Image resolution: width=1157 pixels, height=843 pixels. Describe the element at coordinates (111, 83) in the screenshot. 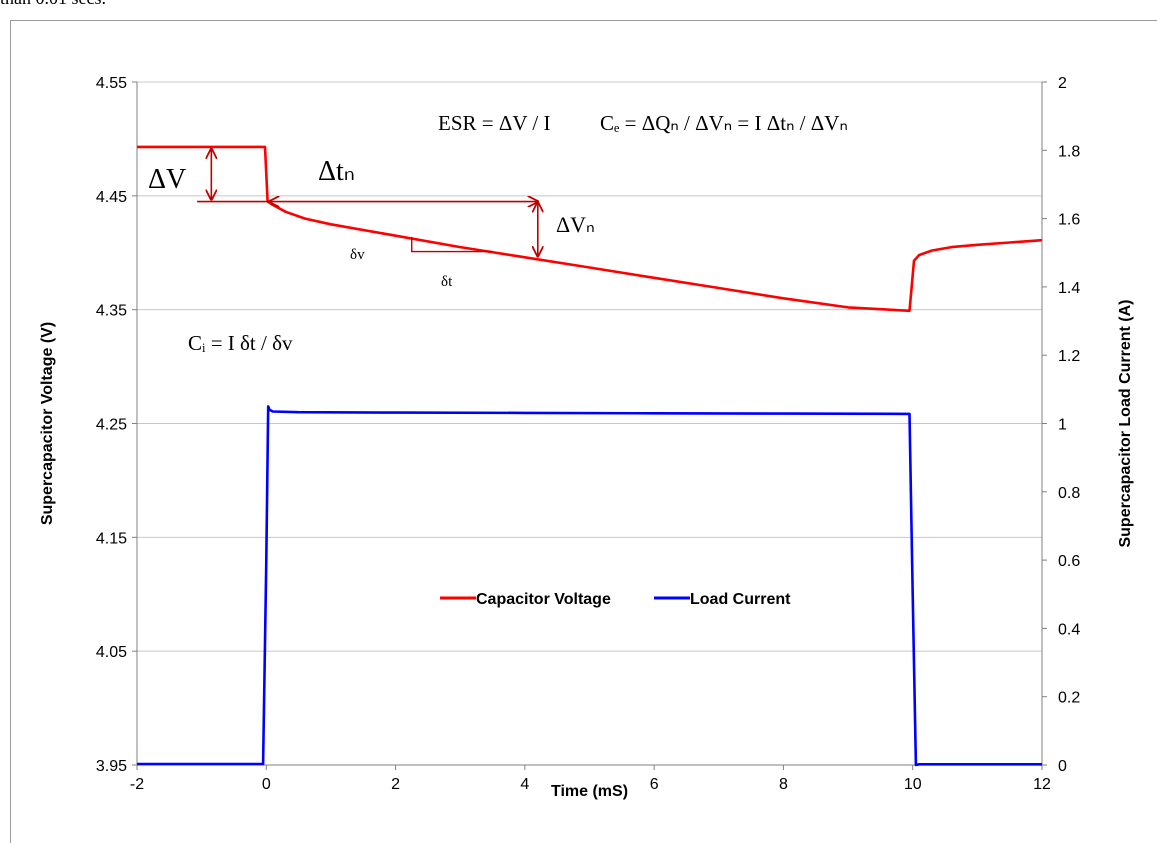

I see `y-left-tick-label: 4.55` at that location.